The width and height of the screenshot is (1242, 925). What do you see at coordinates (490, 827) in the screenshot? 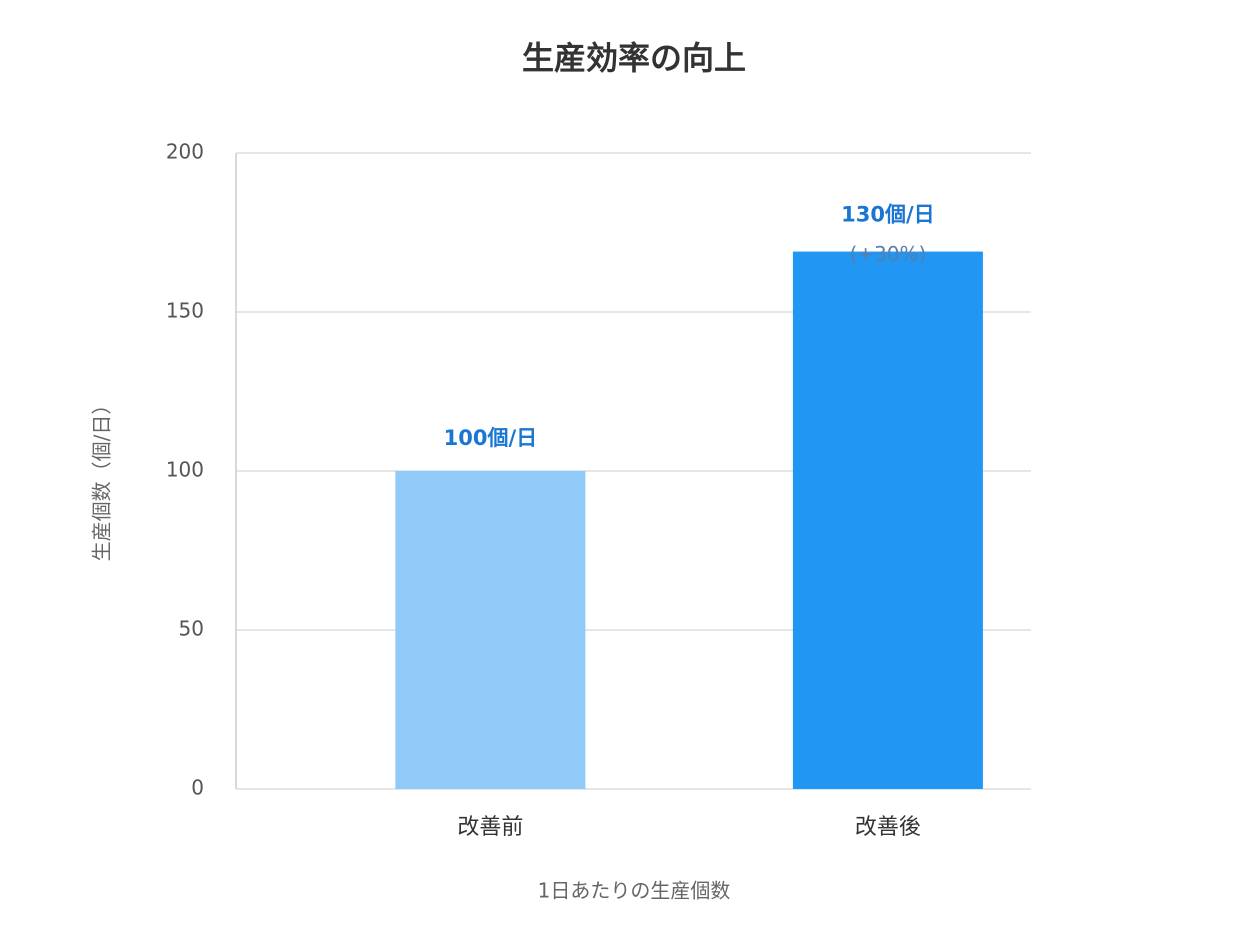
I see `x-tick-label: 改善前` at bounding box center [490, 827].